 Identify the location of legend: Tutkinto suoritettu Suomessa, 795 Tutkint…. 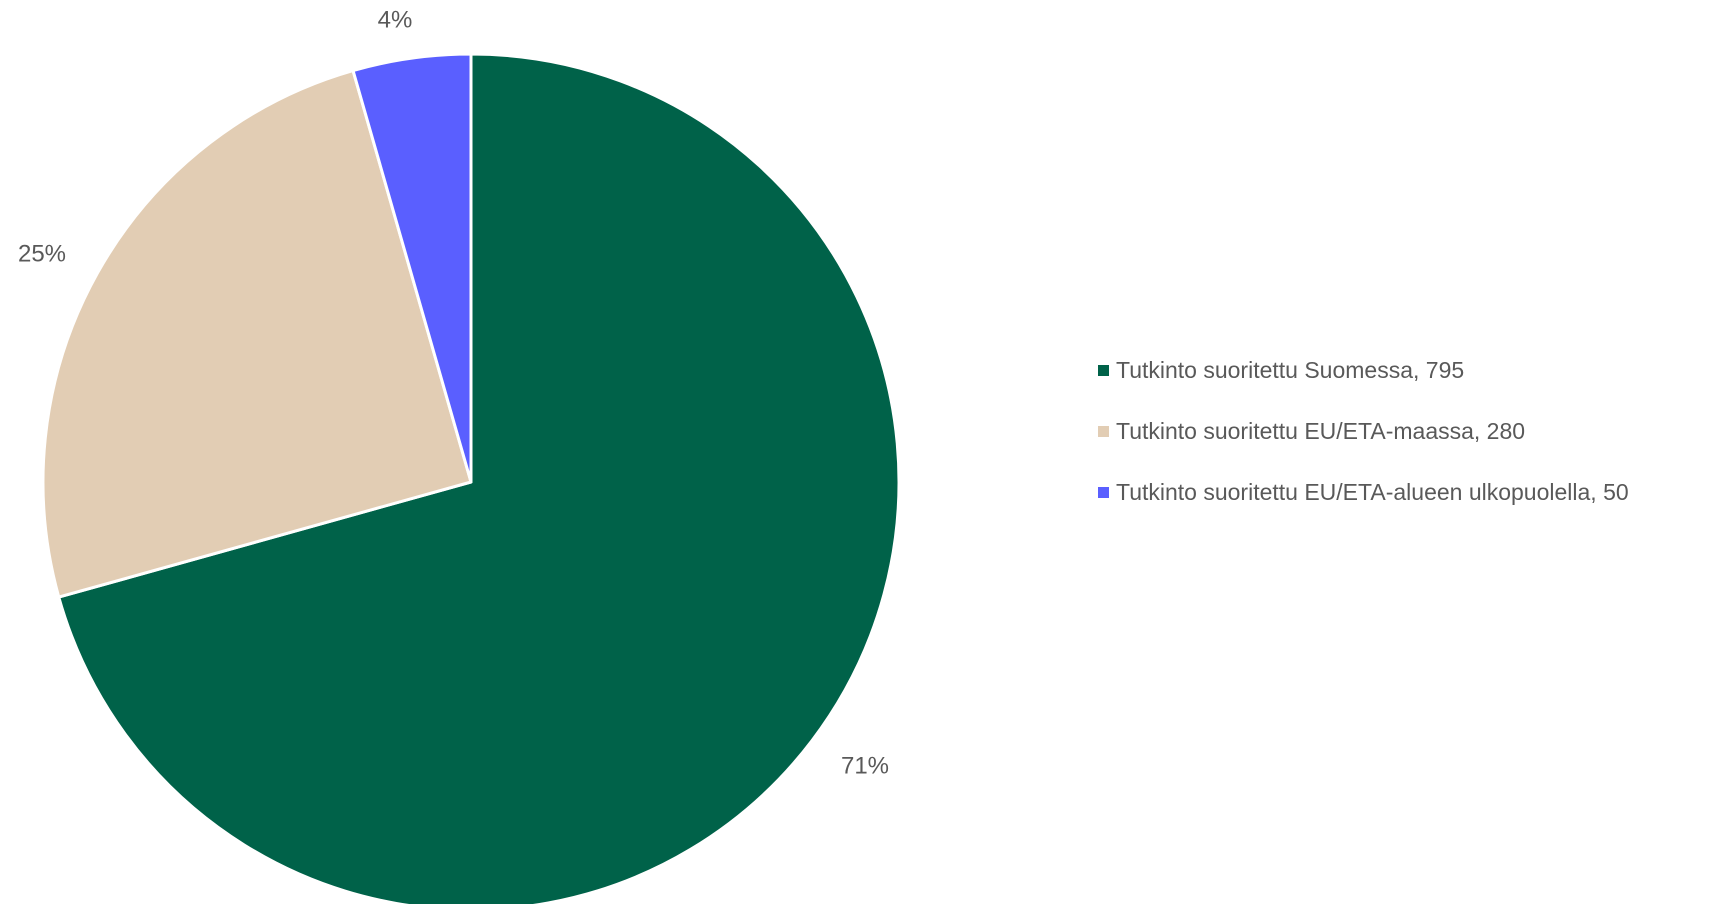
(1363, 446).